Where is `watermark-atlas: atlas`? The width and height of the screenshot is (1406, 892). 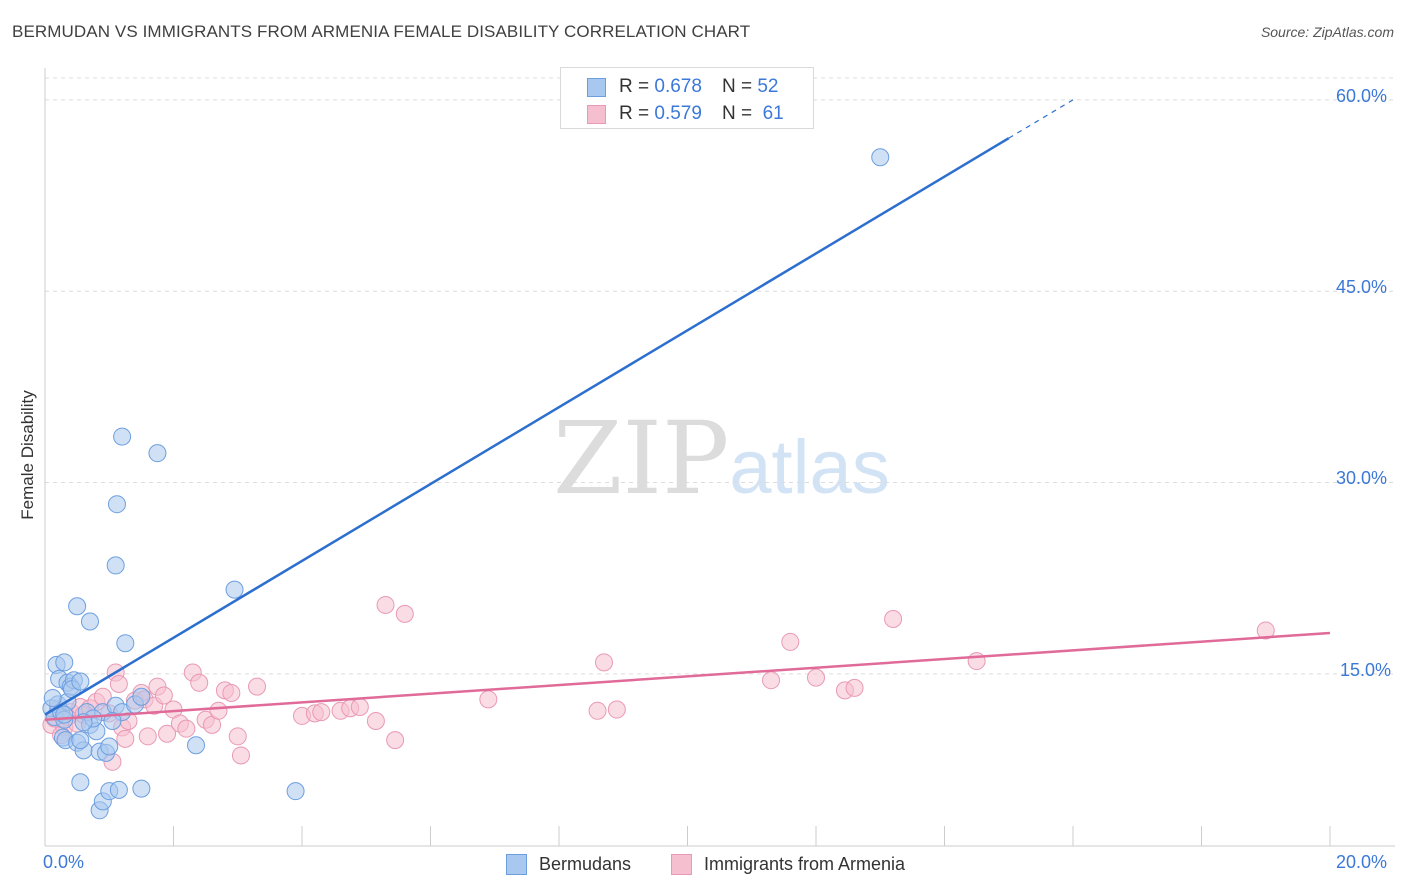 watermark-atlas: atlas is located at coordinates (809, 467).